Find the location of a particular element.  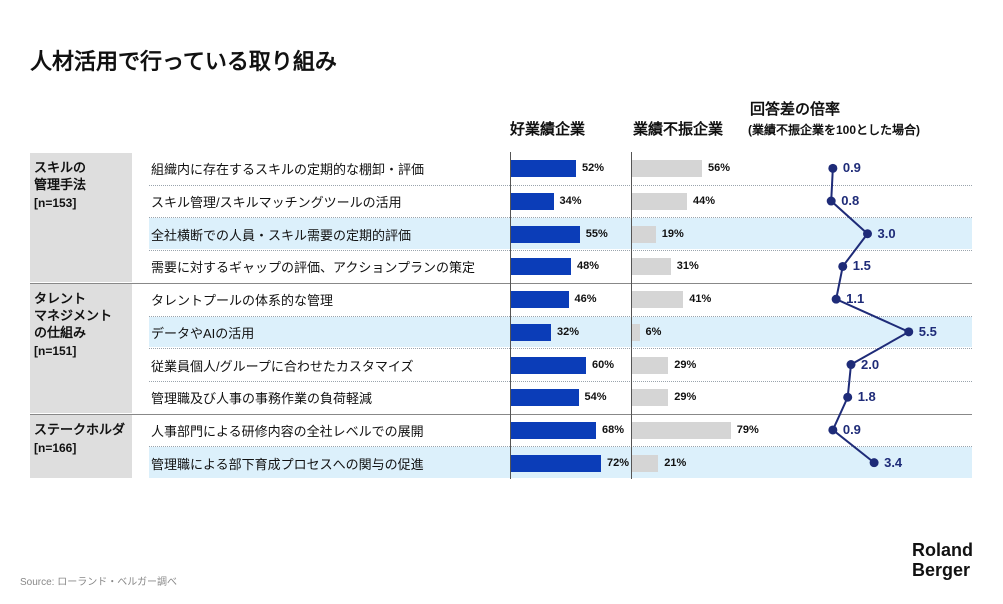

bar-bad-label: 56% is located at coordinates (719, 168).